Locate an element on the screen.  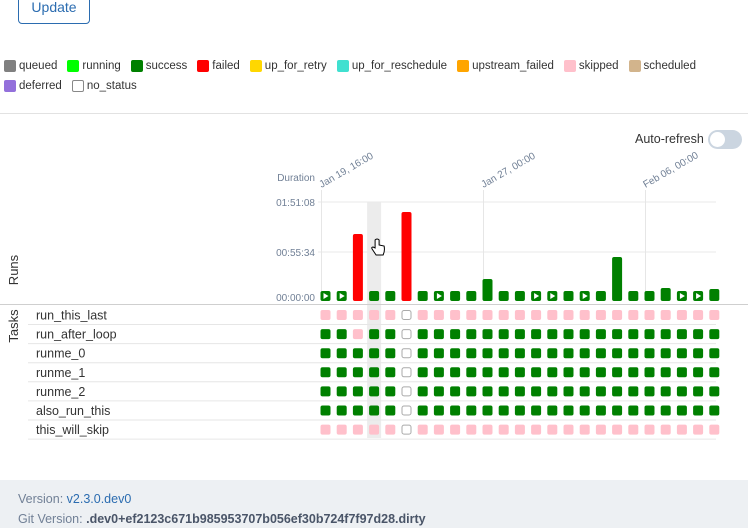
legend-item-deferred: deferred is located at coordinates (33, 86).